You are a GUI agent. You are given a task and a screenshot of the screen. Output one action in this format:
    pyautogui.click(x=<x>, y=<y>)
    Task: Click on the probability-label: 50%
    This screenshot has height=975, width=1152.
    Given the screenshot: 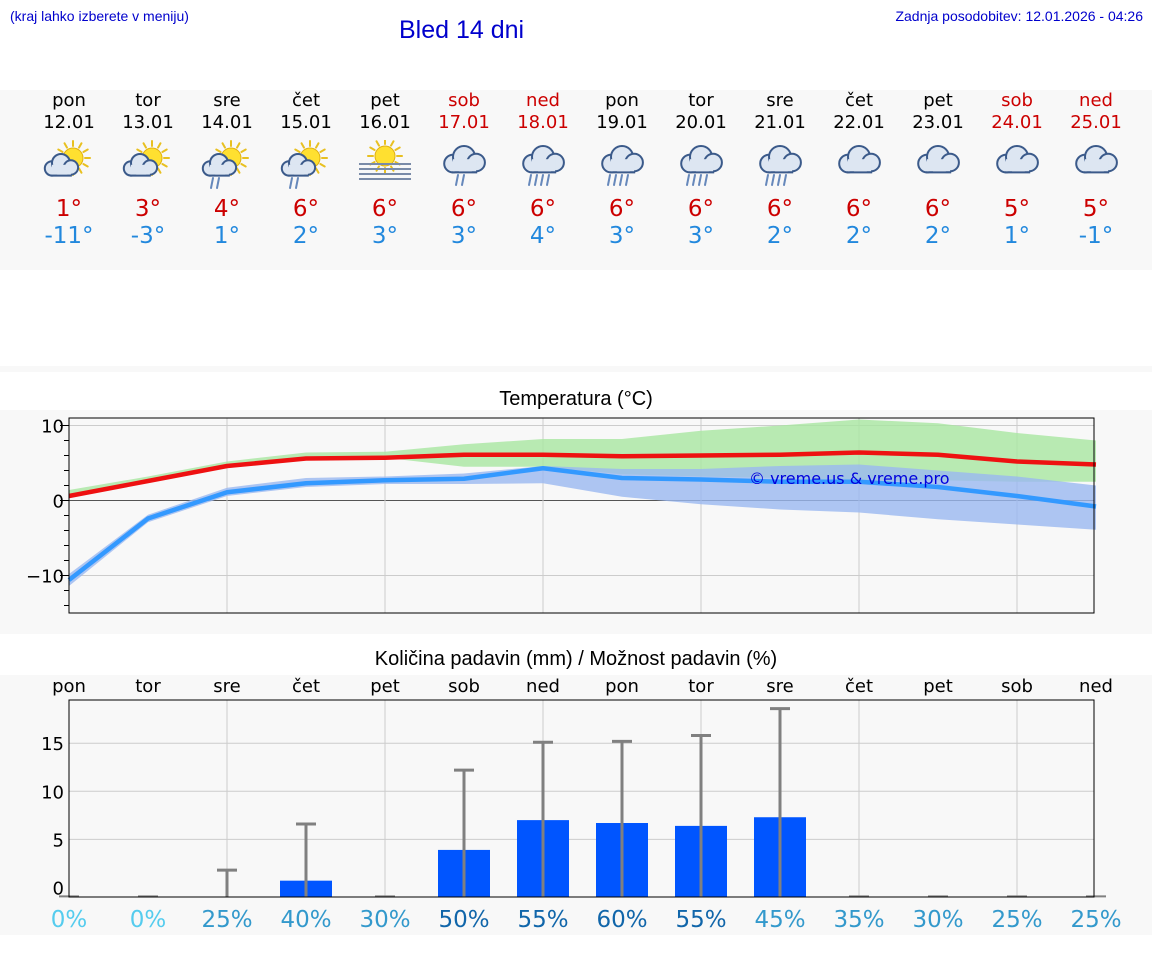 What is the action you would take?
    pyautogui.click(x=463, y=920)
    